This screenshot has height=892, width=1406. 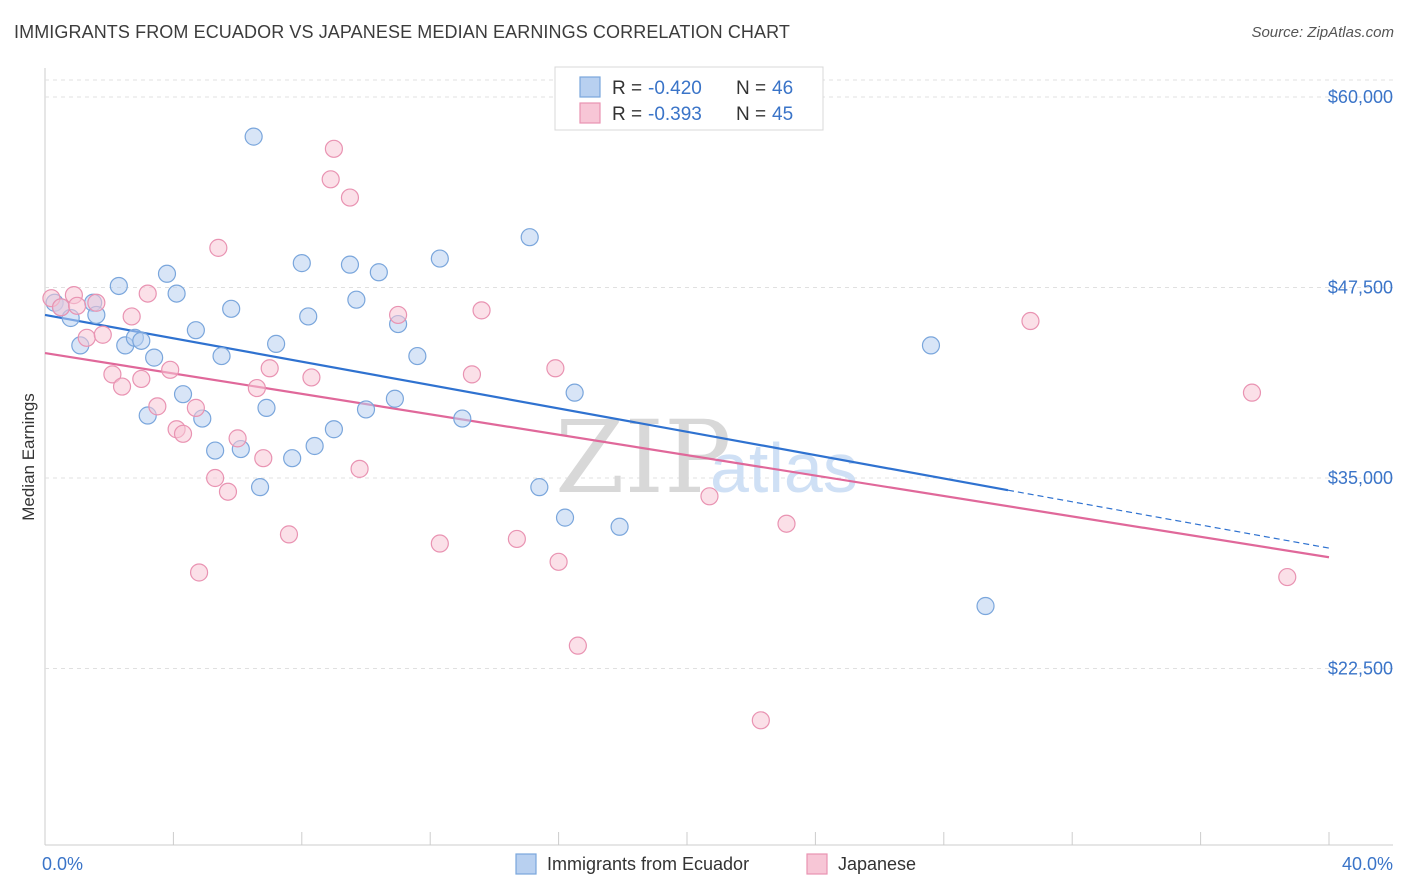 I want to click on legend-swatch-ecuador, so click(x=590, y=87).